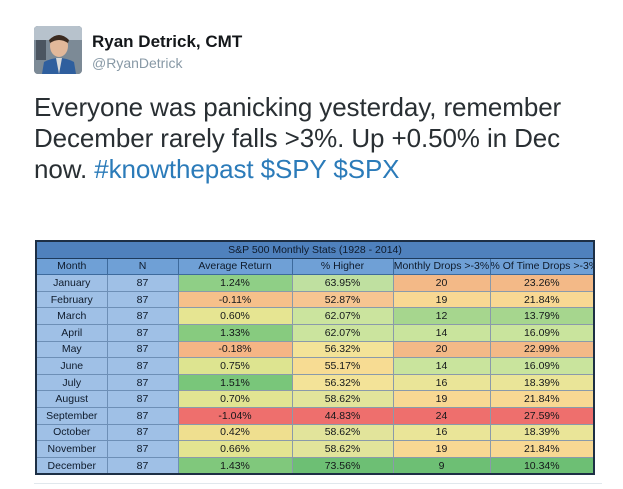 The width and height of the screenshot is (623, 489). What do you see at coordinates (167, 52) in the screenshot?
I see `author-block: Ryan Detrick, CMT @RyanDetrick` at bounding box center [167, 52].